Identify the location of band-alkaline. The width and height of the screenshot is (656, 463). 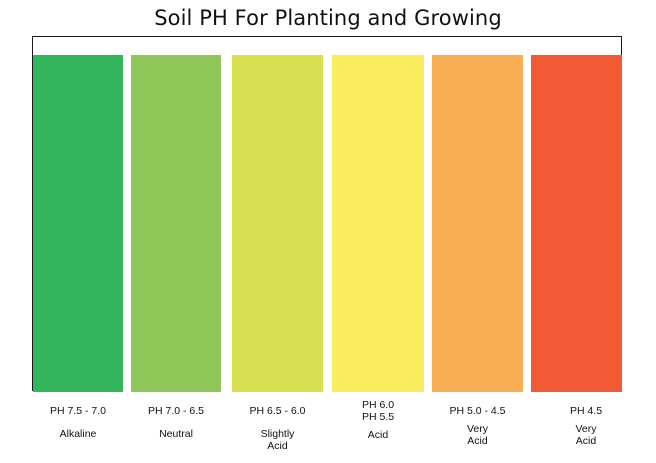
(78, 223).